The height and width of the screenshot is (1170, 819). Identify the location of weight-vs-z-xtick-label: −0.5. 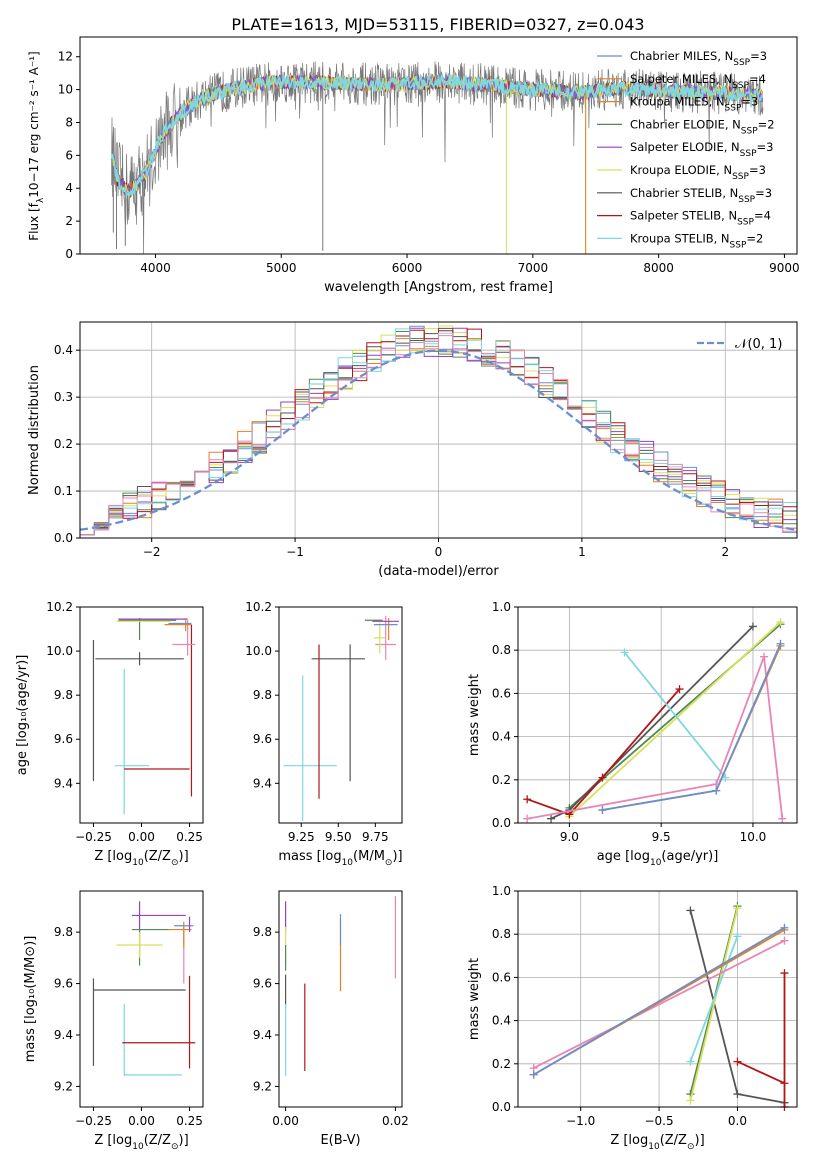
(658, 1121).